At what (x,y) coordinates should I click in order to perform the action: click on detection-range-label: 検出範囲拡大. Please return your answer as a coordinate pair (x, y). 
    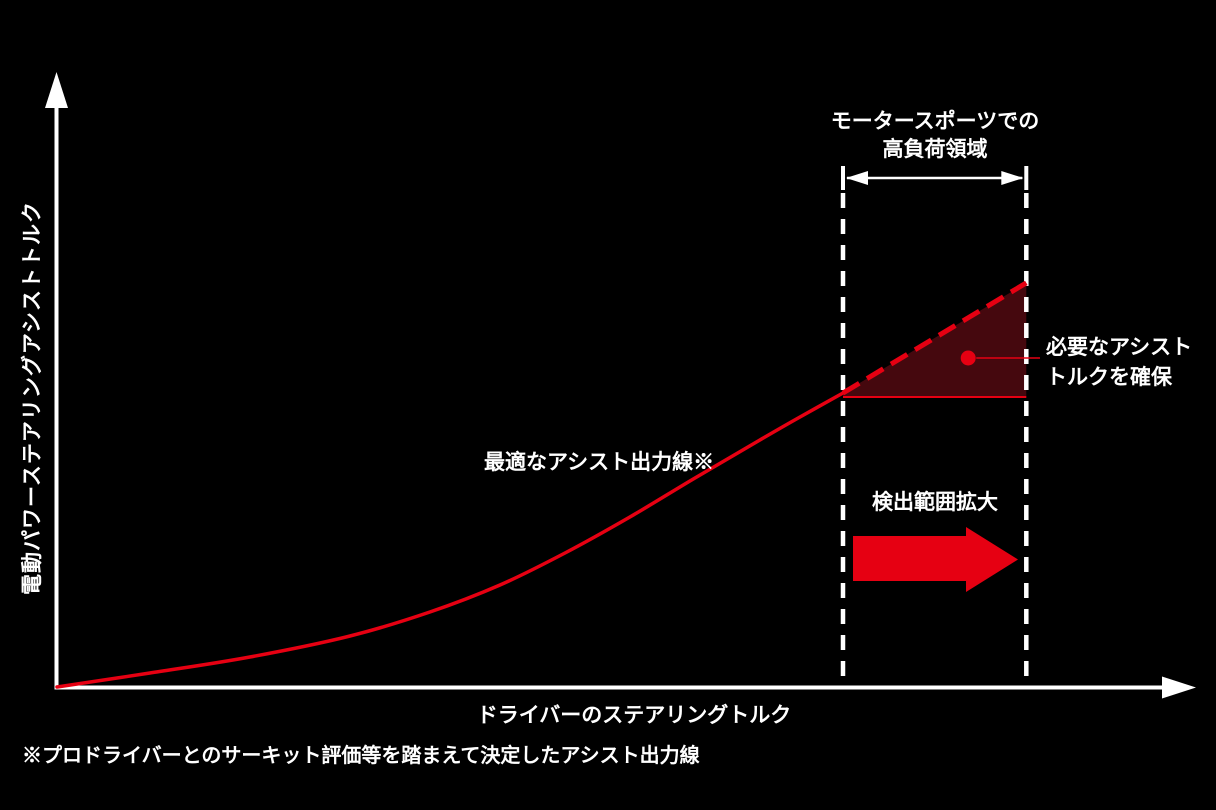
    Looking at the image, I should click on (935, 502).